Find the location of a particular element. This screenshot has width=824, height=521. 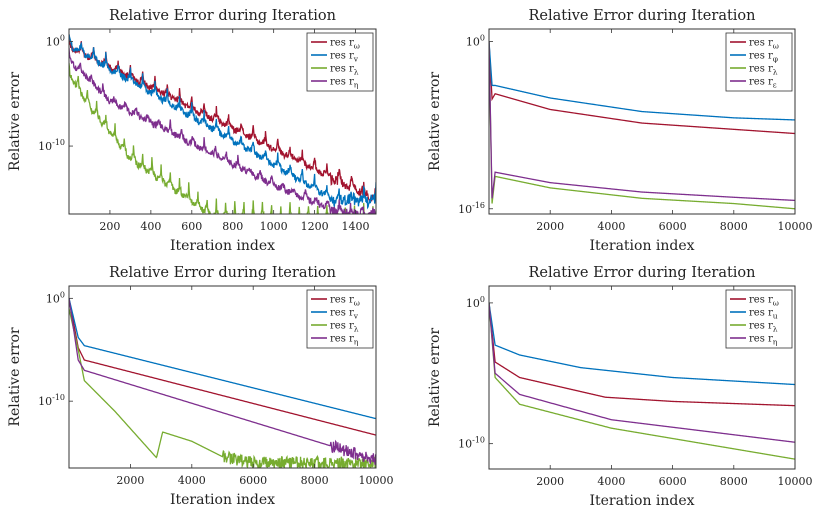

x-tick-label: 1400 is located at coordinates (356, 226).